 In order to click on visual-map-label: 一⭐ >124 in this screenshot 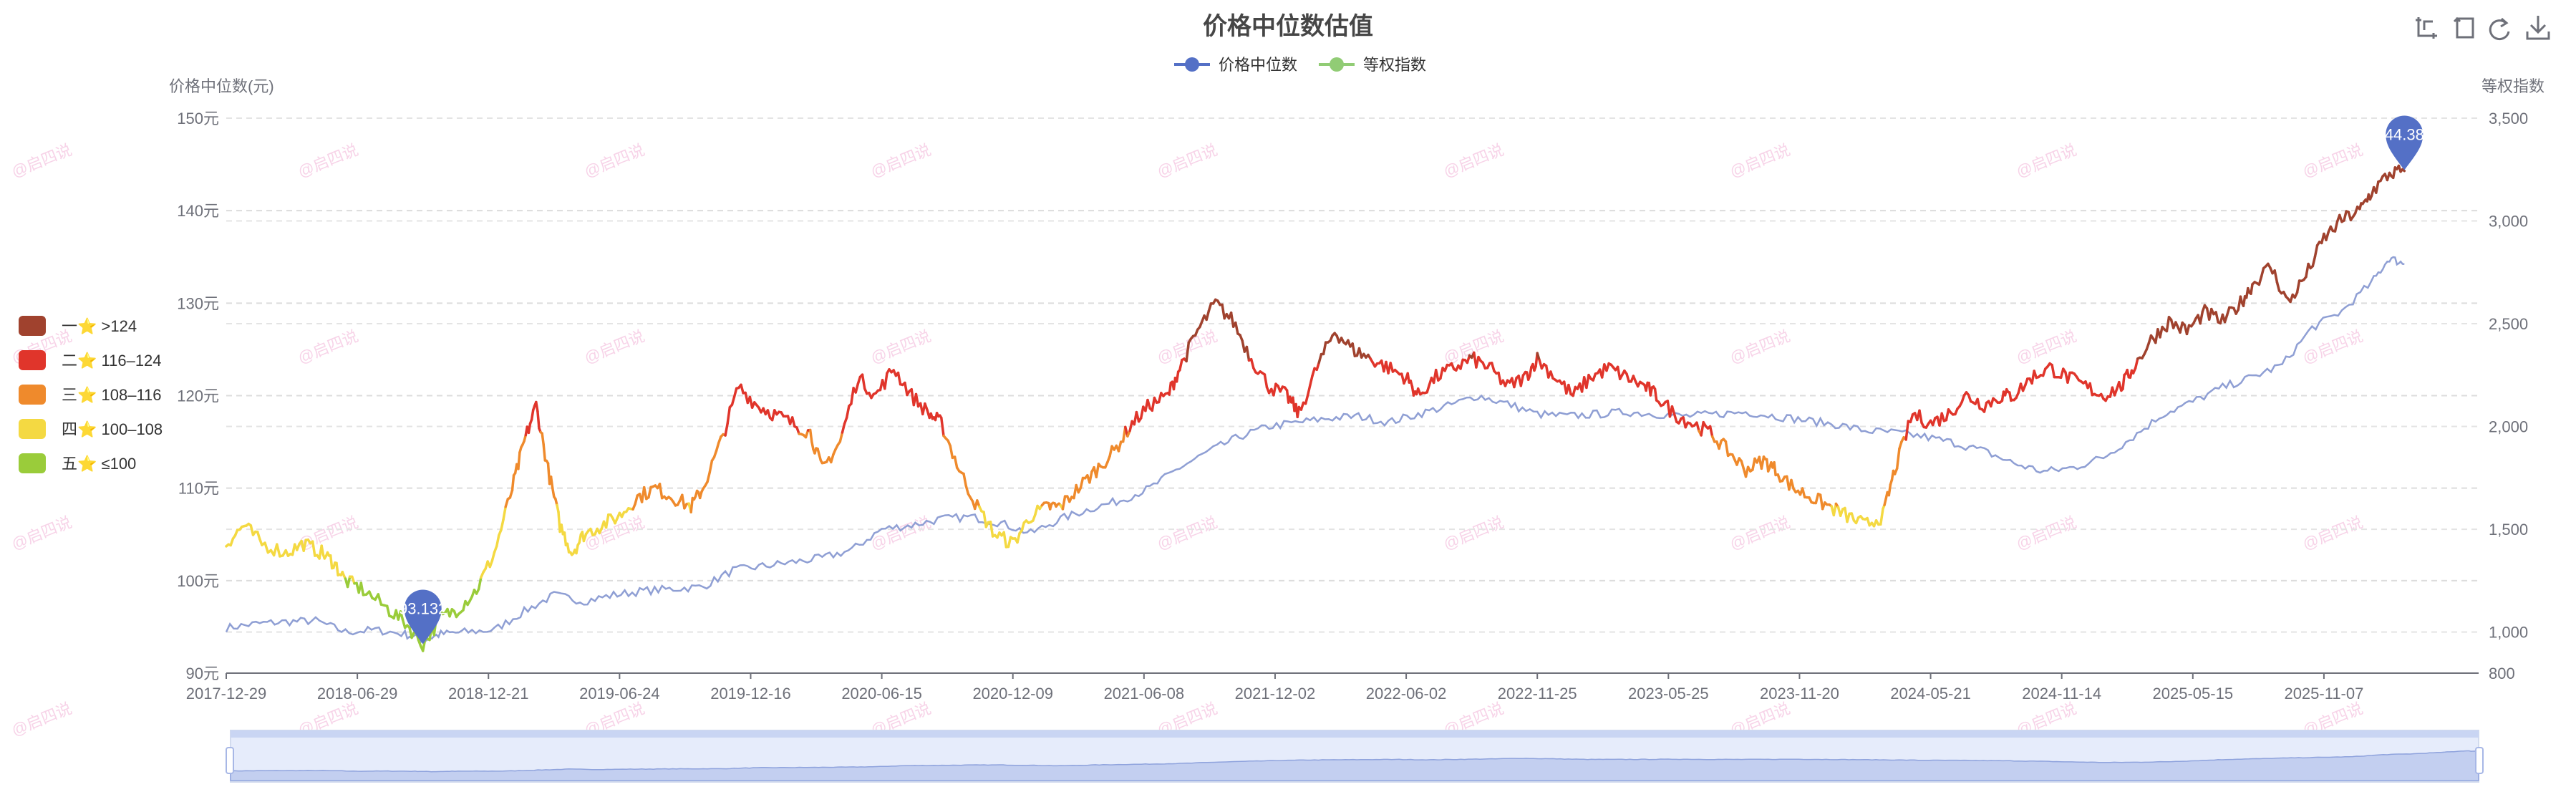, I will do `click(99, 326)`.